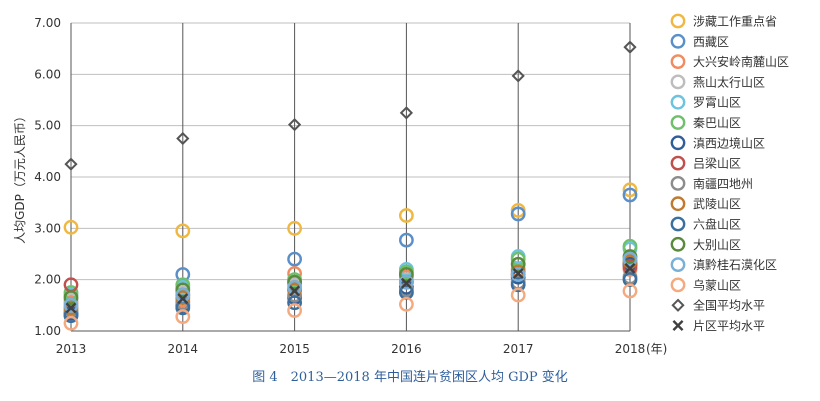 The image size is (820, 401). I want to click on figure-caption: 图 4 2013—2018 年中国连片贫困区人均 GDP 变化, so click(410, 377).